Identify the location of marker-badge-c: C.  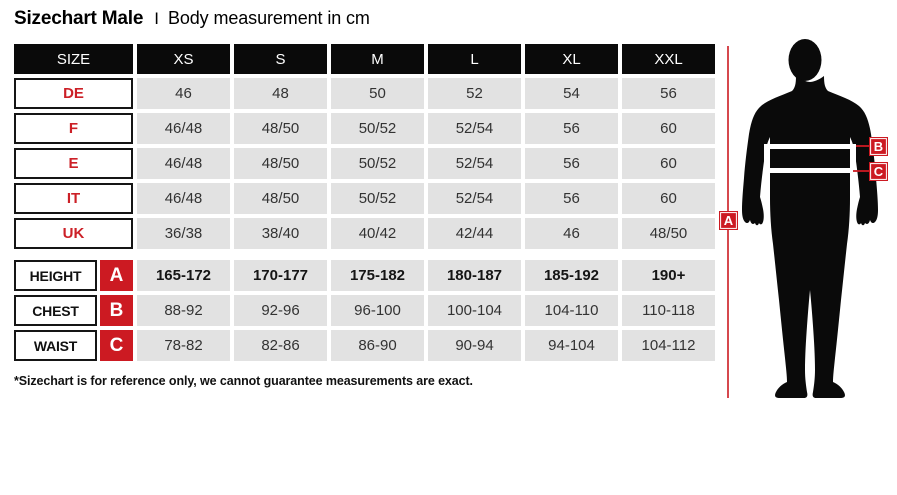
(116, 345).